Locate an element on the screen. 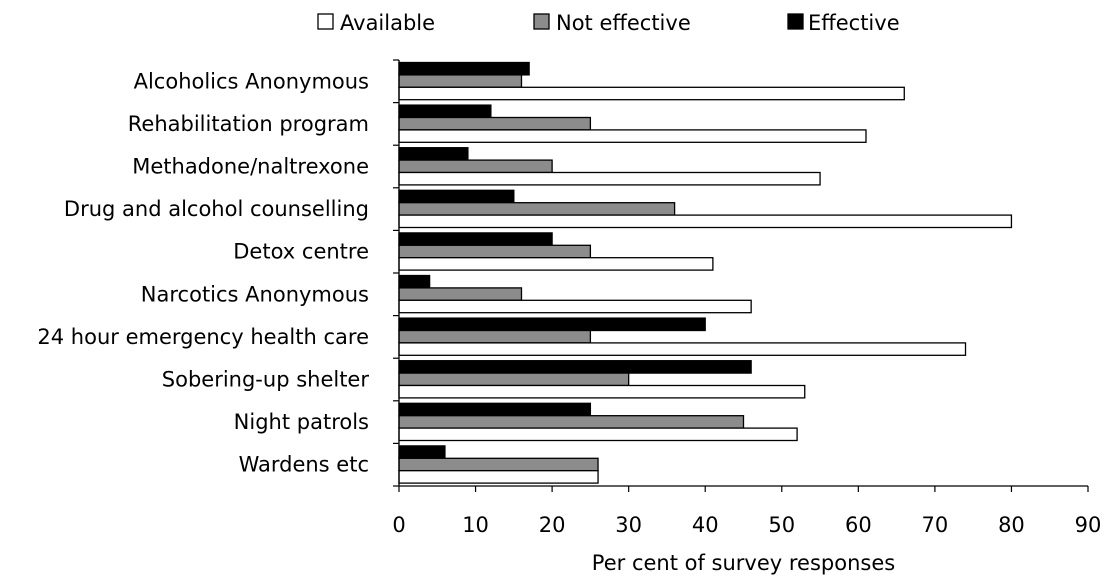 The height and width of the screenshot is (579, 1107). bar-effective-rehabilitation-program is located at coordinates (445, 111).